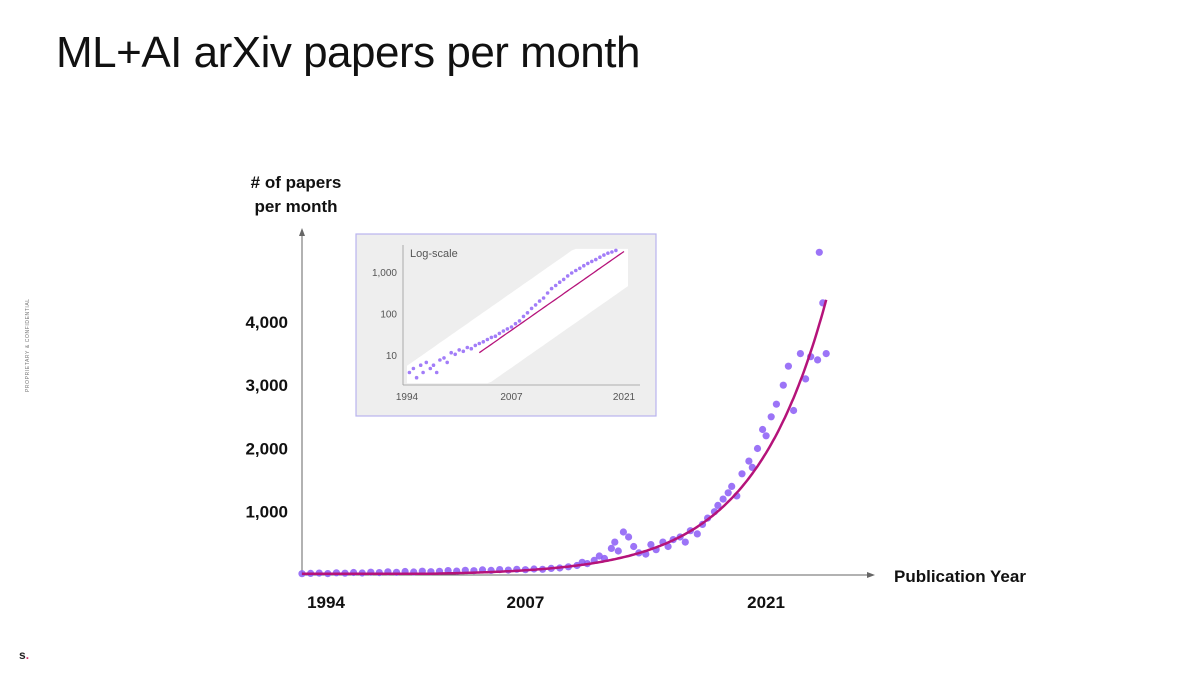  Describe the element at coordinates (392, 356) in the screenshot. I see `inset-y-tick-0: 10` at that location.